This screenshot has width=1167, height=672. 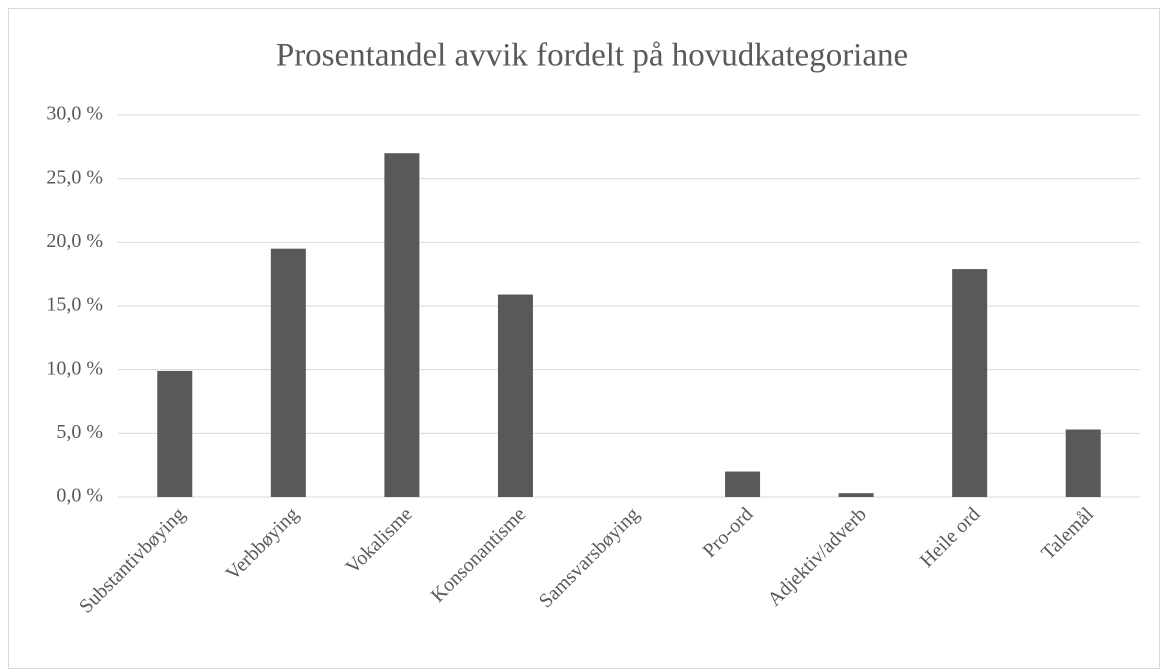 What do you see at coordinates (79, 432) in the screenshot?
I see `y-tick-label: 5,0 %` at bounding box center [79, 432].